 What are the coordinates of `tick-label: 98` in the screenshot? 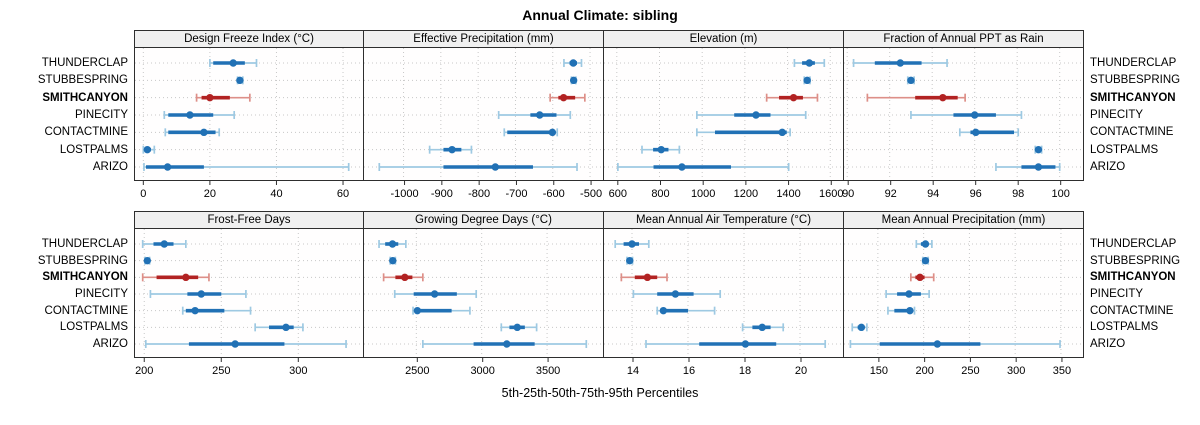 It's located at (1018, 194).